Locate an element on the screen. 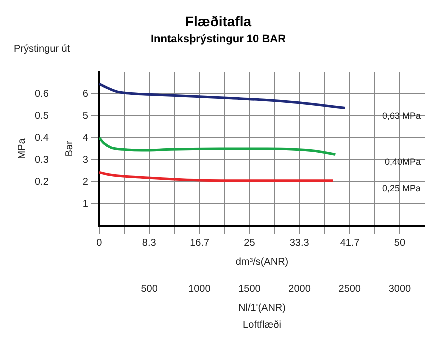 This screenshot has height=342, width=441. text: 0,63 MPa is located at coordinates (401, 115).